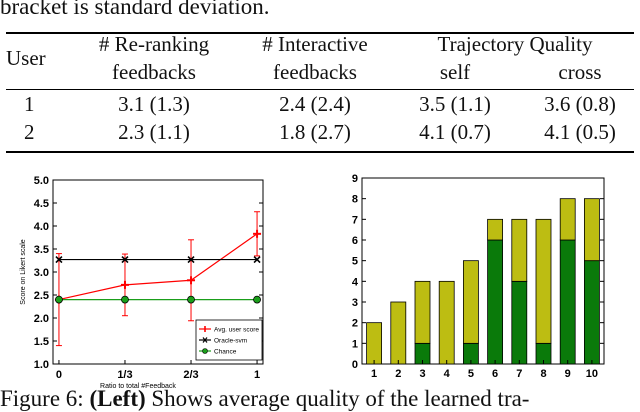 This screenshot has height=412, width=640. Describe the element at coordinates (315, 44) in the screenshot. I see `header-interactive-line1: # Interactive` at that location.